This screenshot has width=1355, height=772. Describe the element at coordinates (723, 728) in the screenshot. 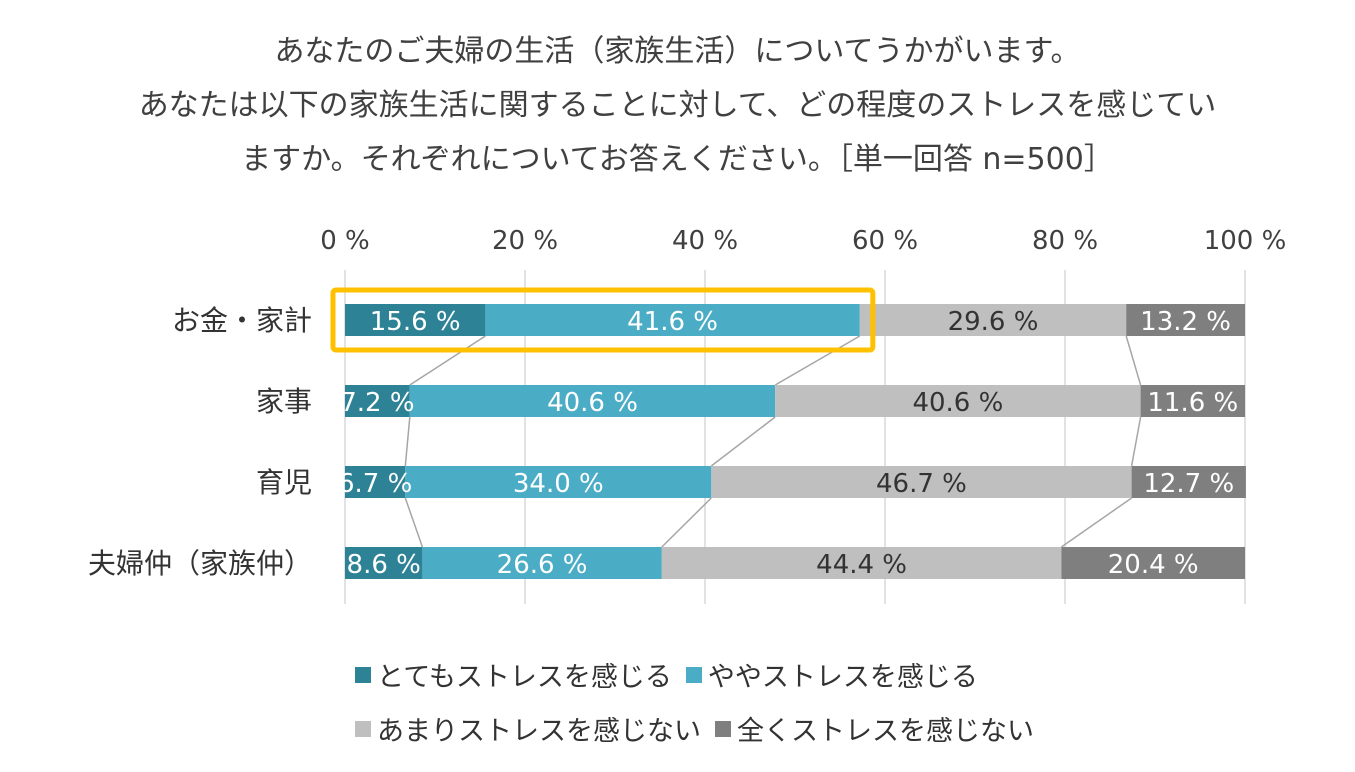

I see `legend-swatch-not-stressed-at-all` at that location.